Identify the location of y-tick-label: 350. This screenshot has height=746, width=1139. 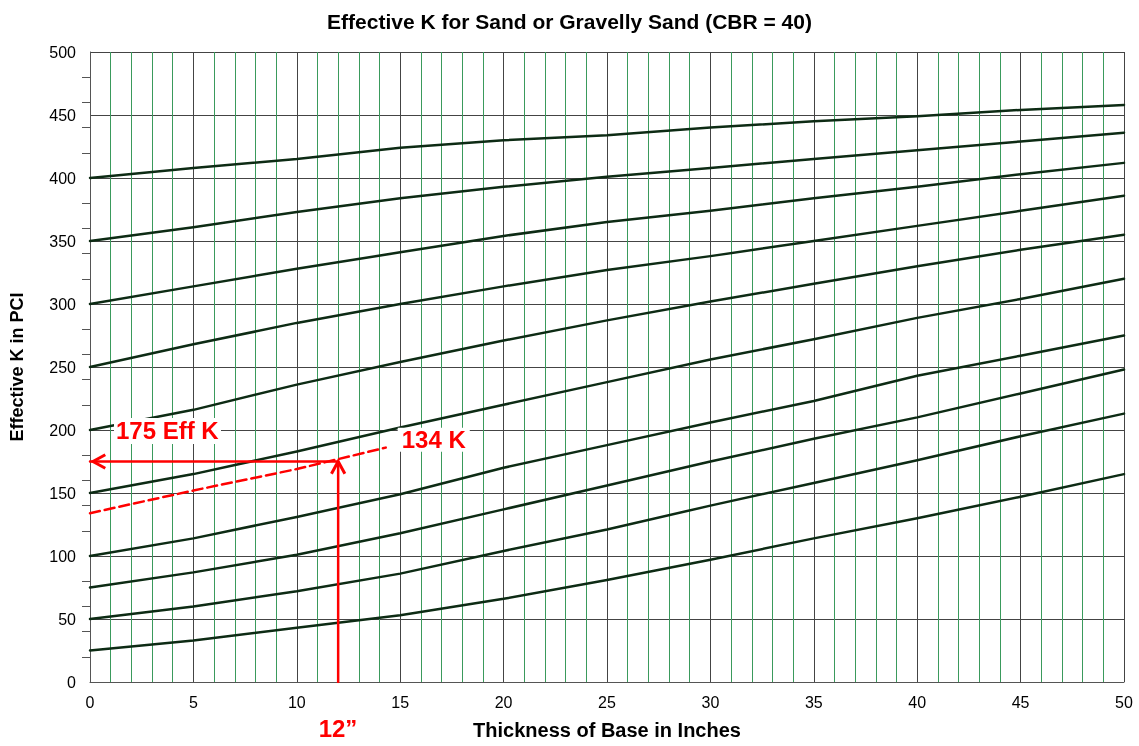
(63, 241).